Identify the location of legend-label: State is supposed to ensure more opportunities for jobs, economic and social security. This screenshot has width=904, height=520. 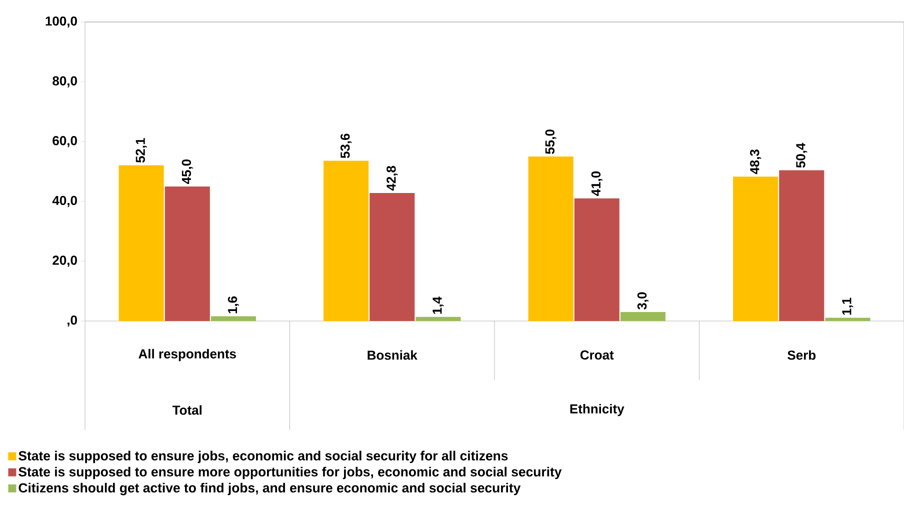
(290, 473).